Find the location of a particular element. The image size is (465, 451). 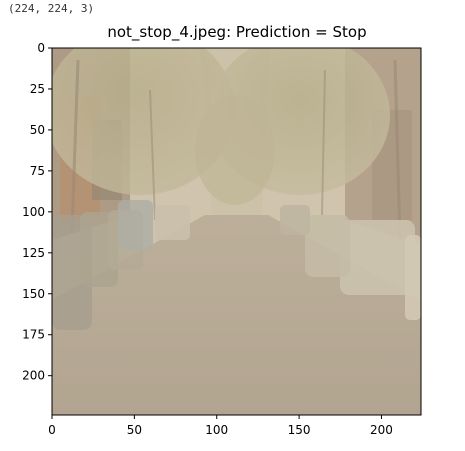

y-tick-label: 150 is located at coordinates (33, 294).